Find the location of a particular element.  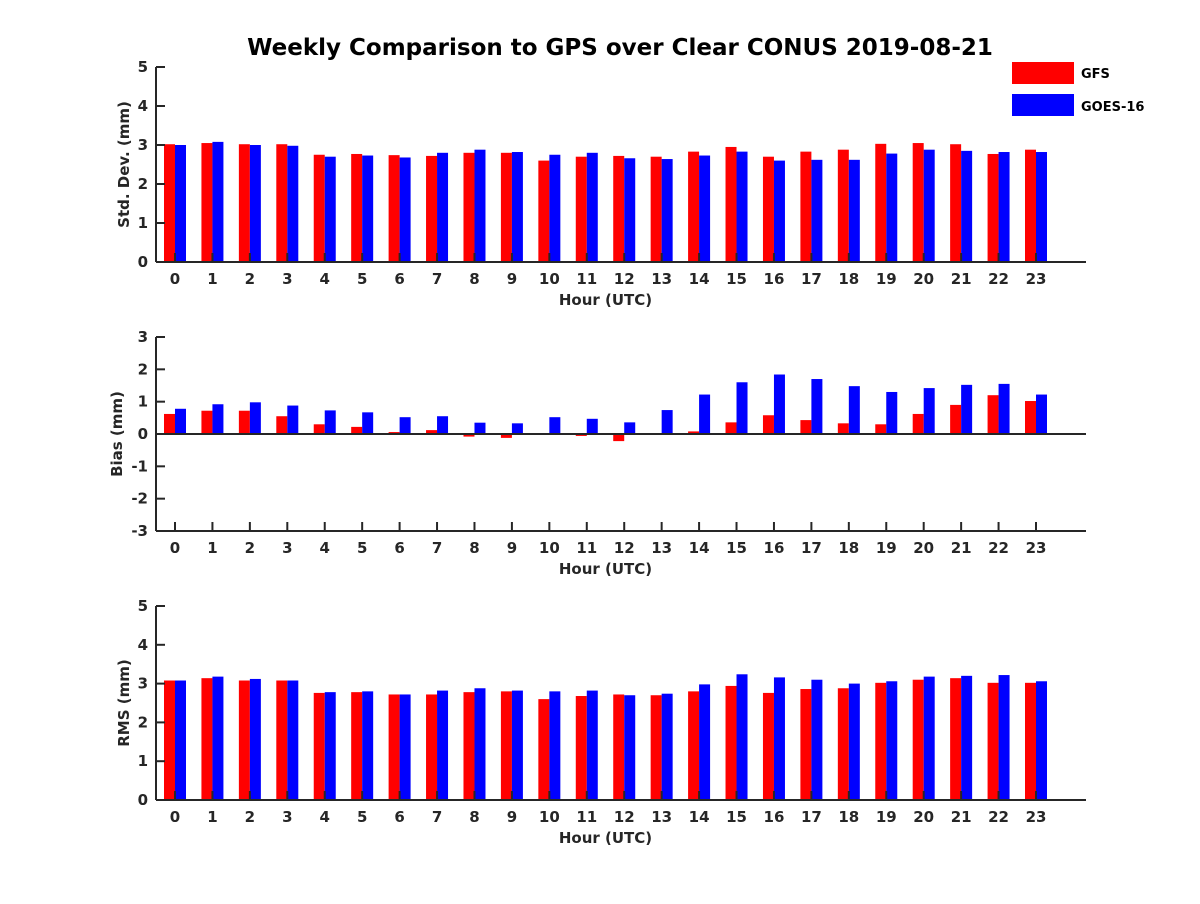

y-tick-label: 5 is located at coordinates (143, 67).